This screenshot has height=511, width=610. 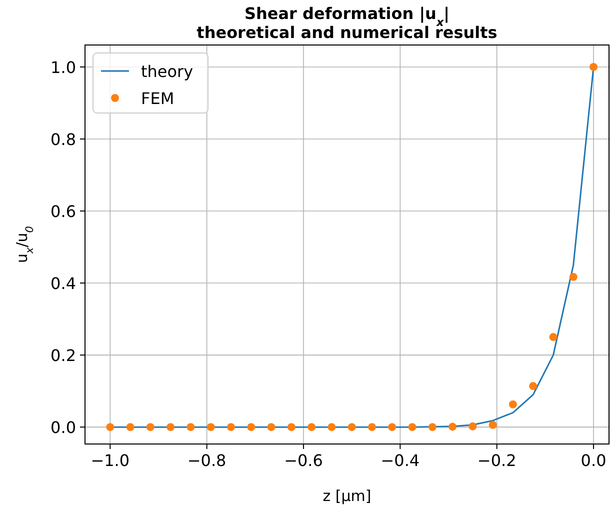 What do you see at coordinates (110, 460) in the screenshot?
I see `x-tick-label: −1.0` at bounding box center [110, 460].